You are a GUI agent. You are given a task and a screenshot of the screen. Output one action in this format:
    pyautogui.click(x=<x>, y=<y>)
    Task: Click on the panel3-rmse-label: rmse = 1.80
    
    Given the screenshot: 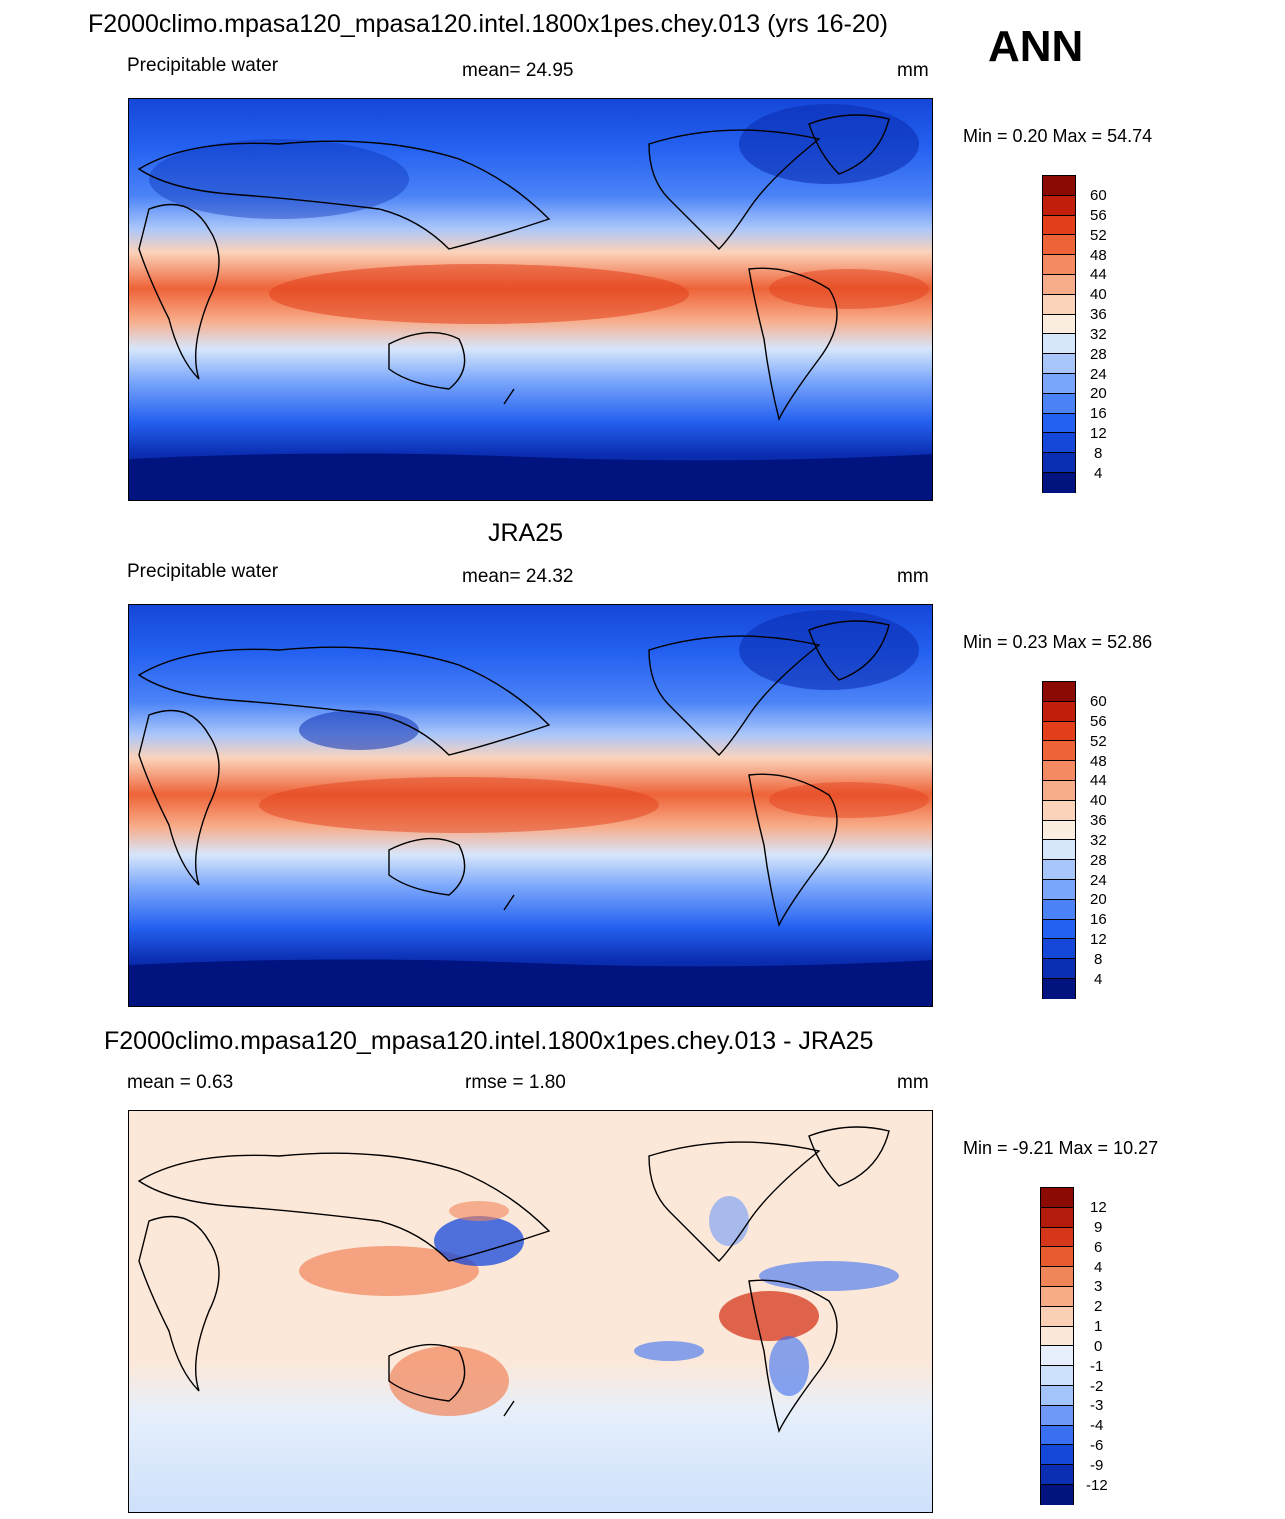 What is the action you would take?
    pyautogui.click(x=515, y=1082)
    